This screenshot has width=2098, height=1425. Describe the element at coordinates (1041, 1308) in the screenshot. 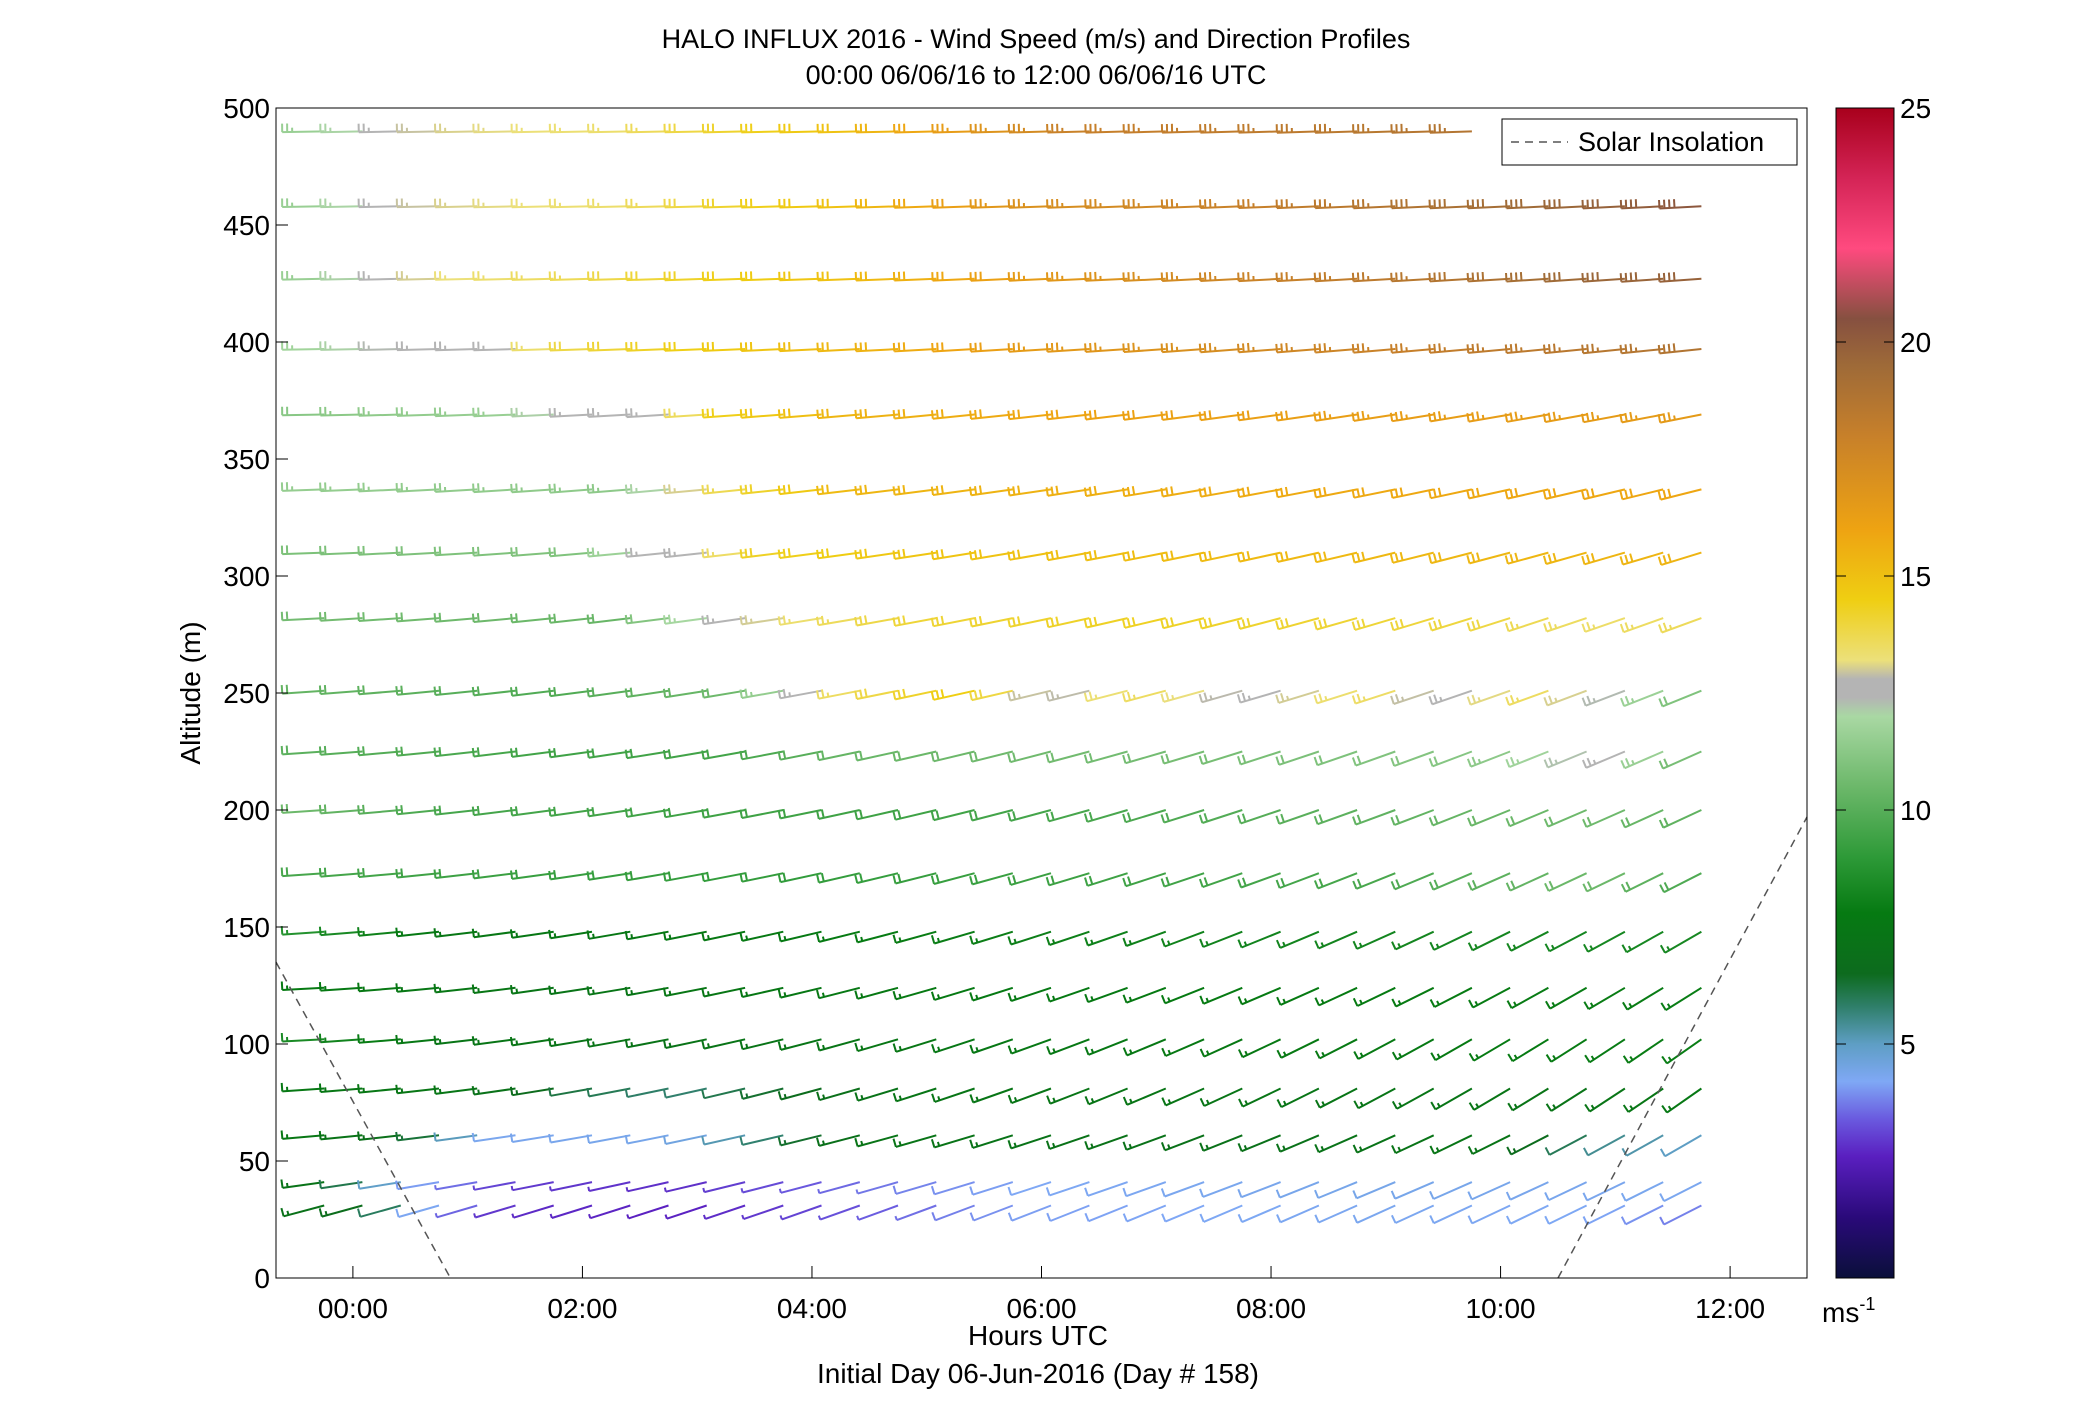

I see `x-tick-label: 06:00` at that location.